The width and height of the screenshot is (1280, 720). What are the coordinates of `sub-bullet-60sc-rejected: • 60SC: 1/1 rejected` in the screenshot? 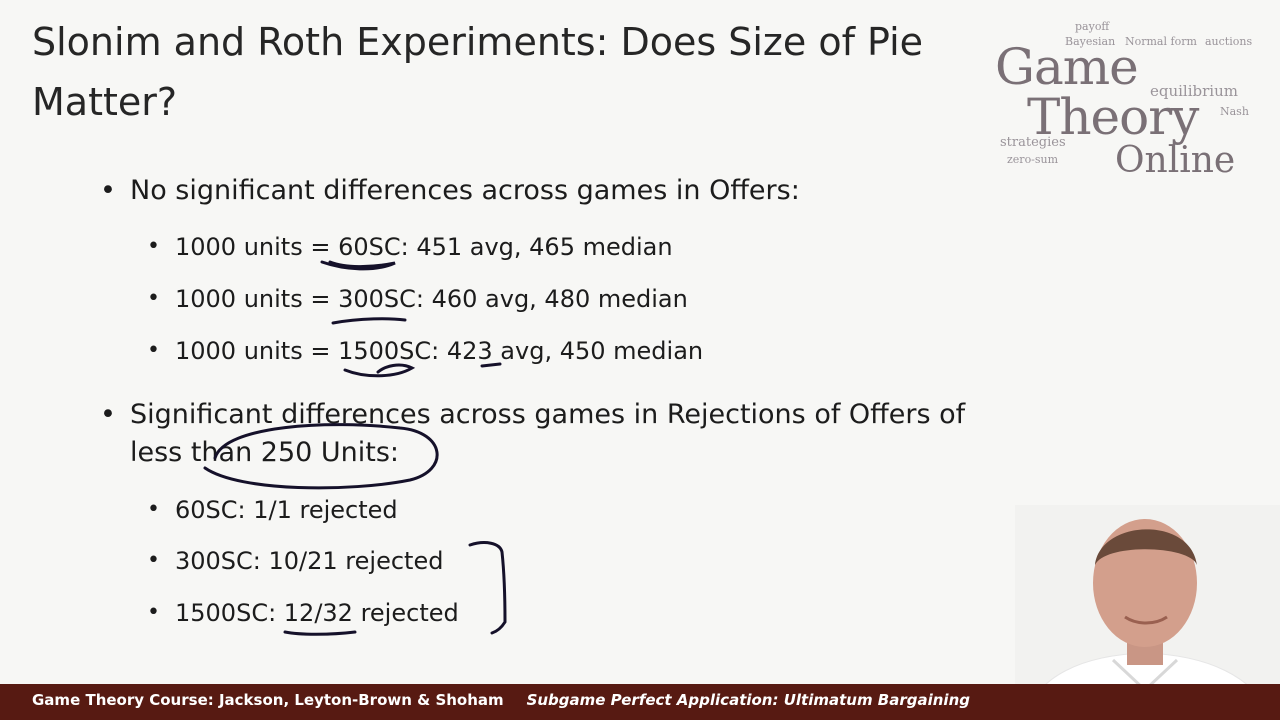 It's located at (272, 510).